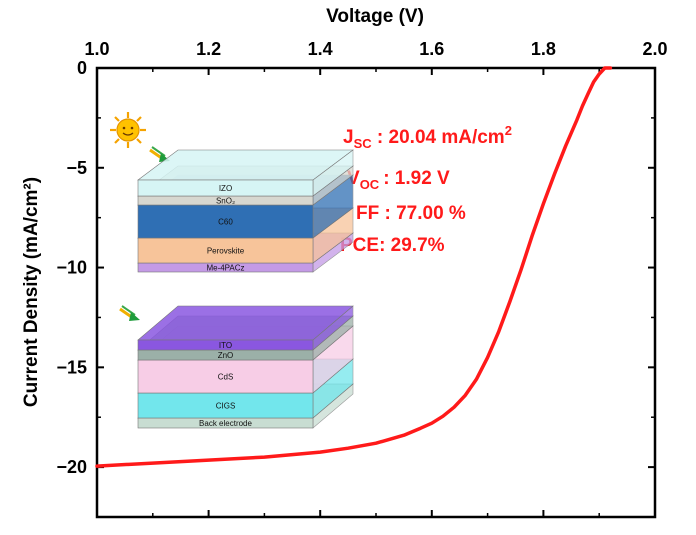  What do you see at coordinates (392, 245) in the screenshot?
I see `pce-annotation: PCE: 29.7%` at bounding box center [392, 245].